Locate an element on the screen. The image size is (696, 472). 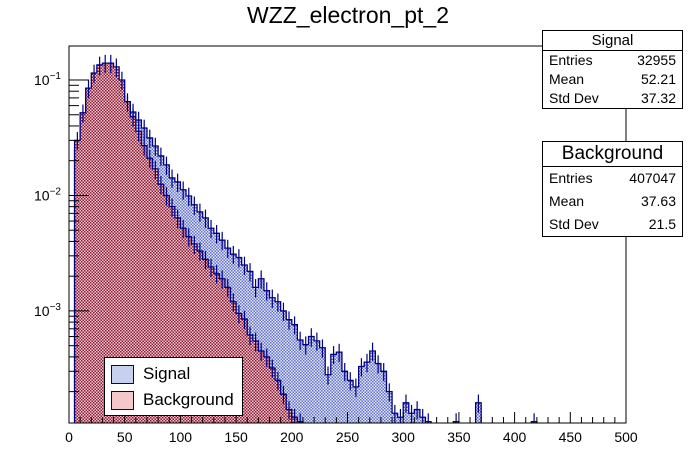
legend-label: Background is located at coordinates (188, 399).